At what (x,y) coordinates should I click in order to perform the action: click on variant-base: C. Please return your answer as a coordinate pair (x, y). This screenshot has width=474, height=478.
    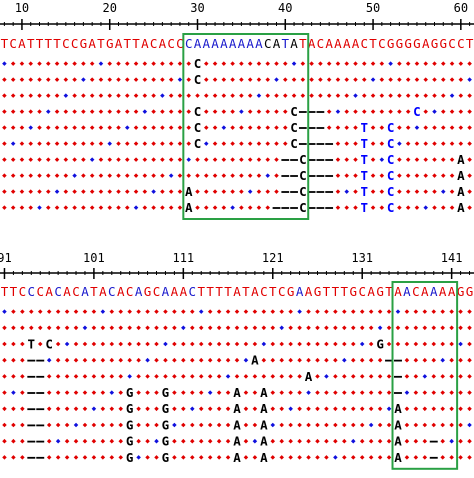
    Looking at the image, I should click on (303, 191).